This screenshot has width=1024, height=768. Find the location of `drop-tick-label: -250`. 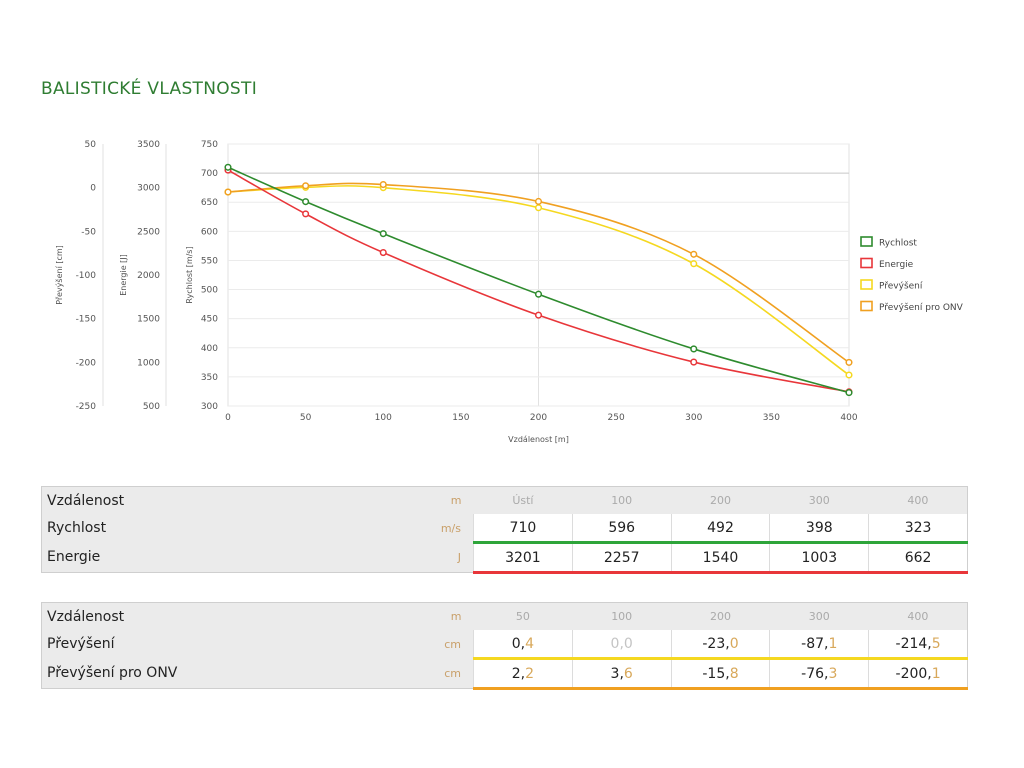

drop-tick-label: -250 is located at coordinates (86, 407).